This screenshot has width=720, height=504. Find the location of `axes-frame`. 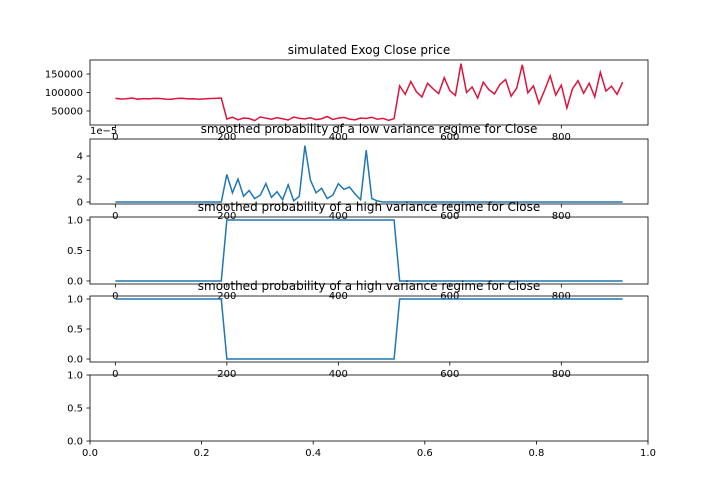

axes-frame is located at coordinates (369, 171).